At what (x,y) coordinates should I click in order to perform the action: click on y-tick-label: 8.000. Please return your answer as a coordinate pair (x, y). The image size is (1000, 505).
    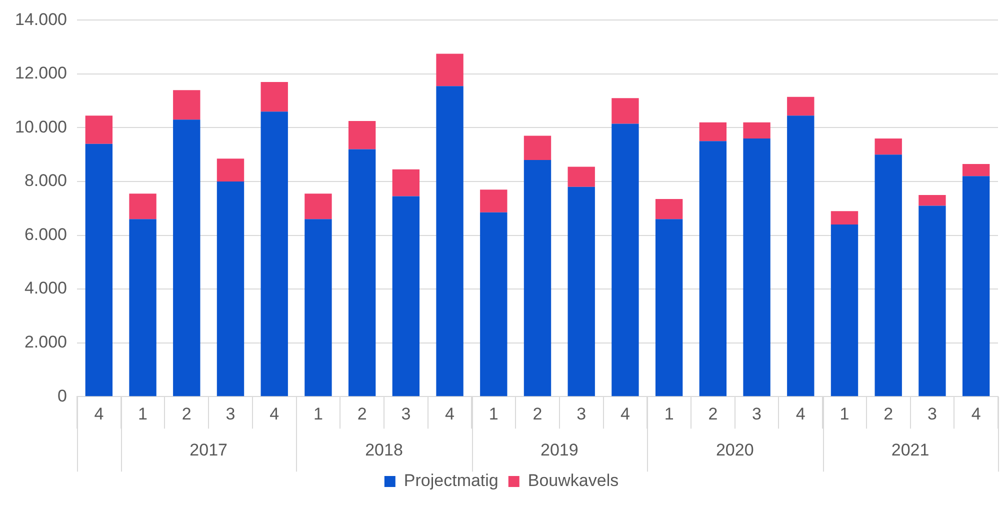
    Looking at the image, I should click on (45, 180).